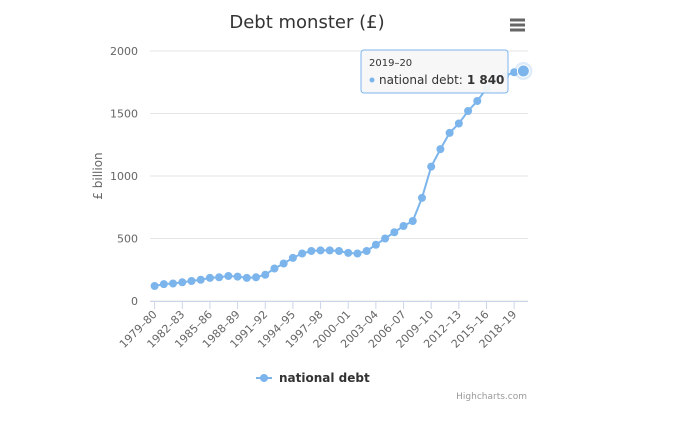  I want to click on y-tick-label: 2000, so click(124, 51).